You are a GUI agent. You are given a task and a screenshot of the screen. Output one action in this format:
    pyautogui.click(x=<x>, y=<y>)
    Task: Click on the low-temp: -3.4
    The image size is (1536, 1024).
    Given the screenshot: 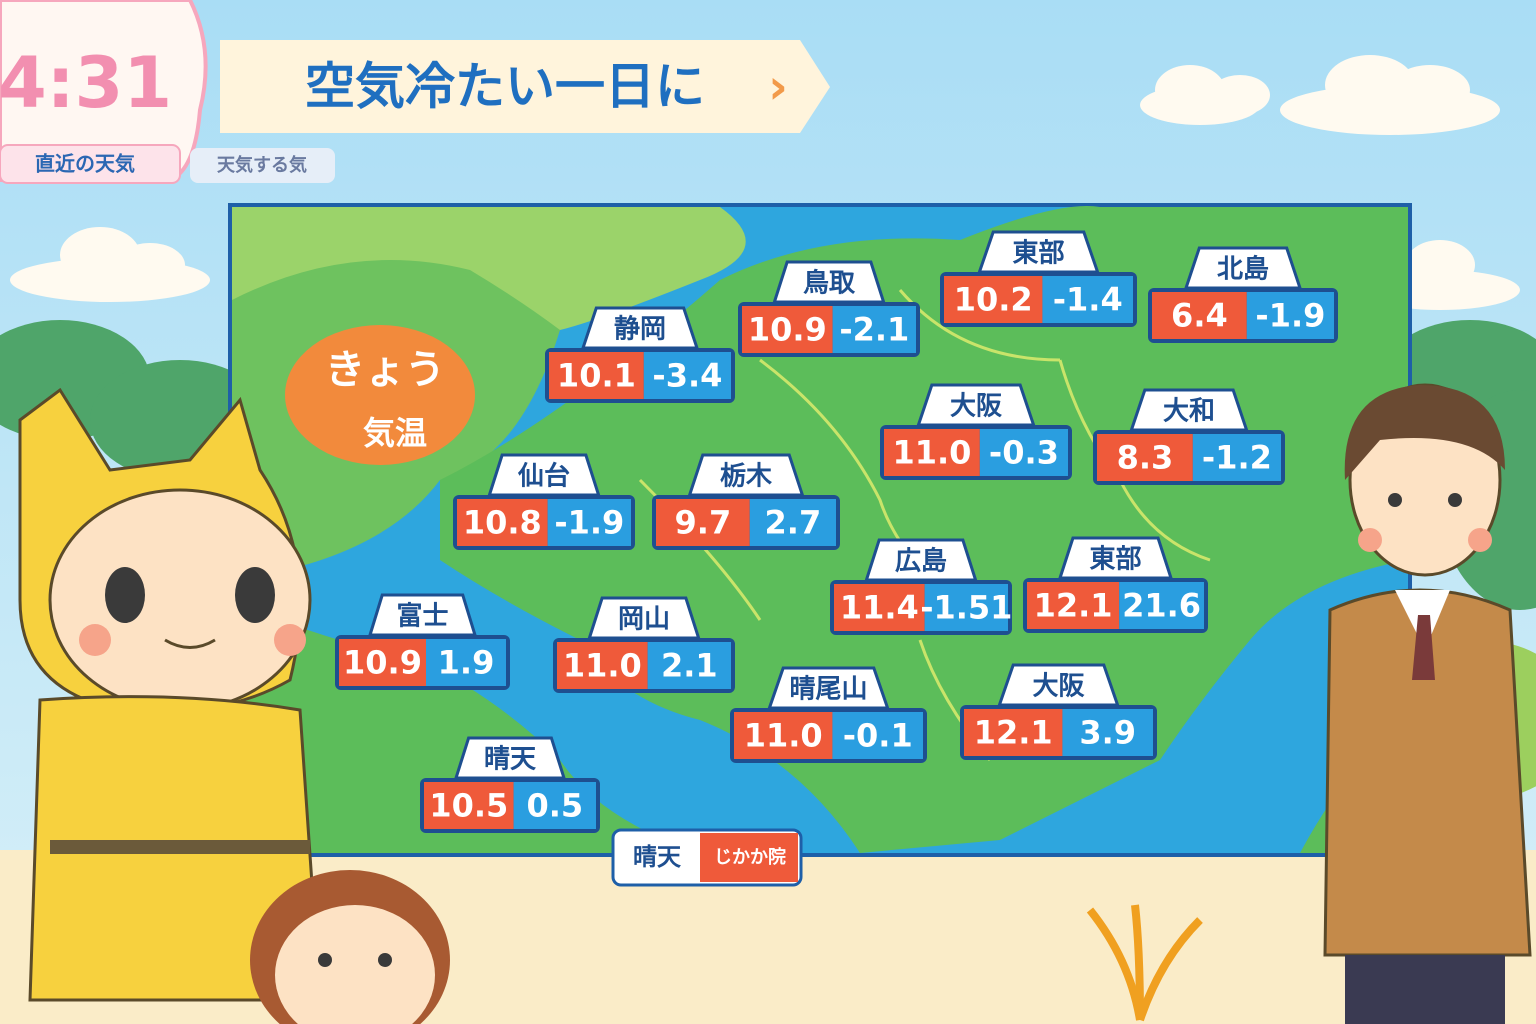 What is the action you would take?
    pyautogui.click(x=687, y=376)
    